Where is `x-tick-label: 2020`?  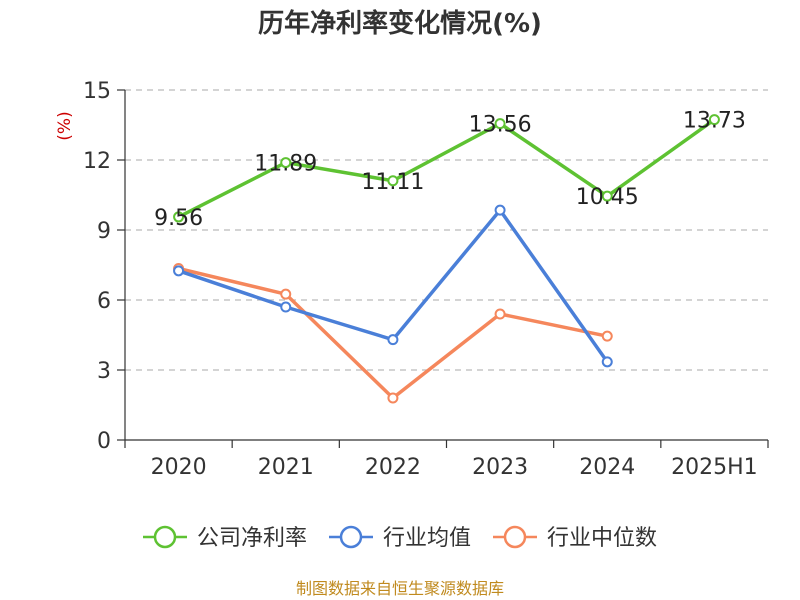
x-tick-label: 2020 is located at coordinates (179, 467).